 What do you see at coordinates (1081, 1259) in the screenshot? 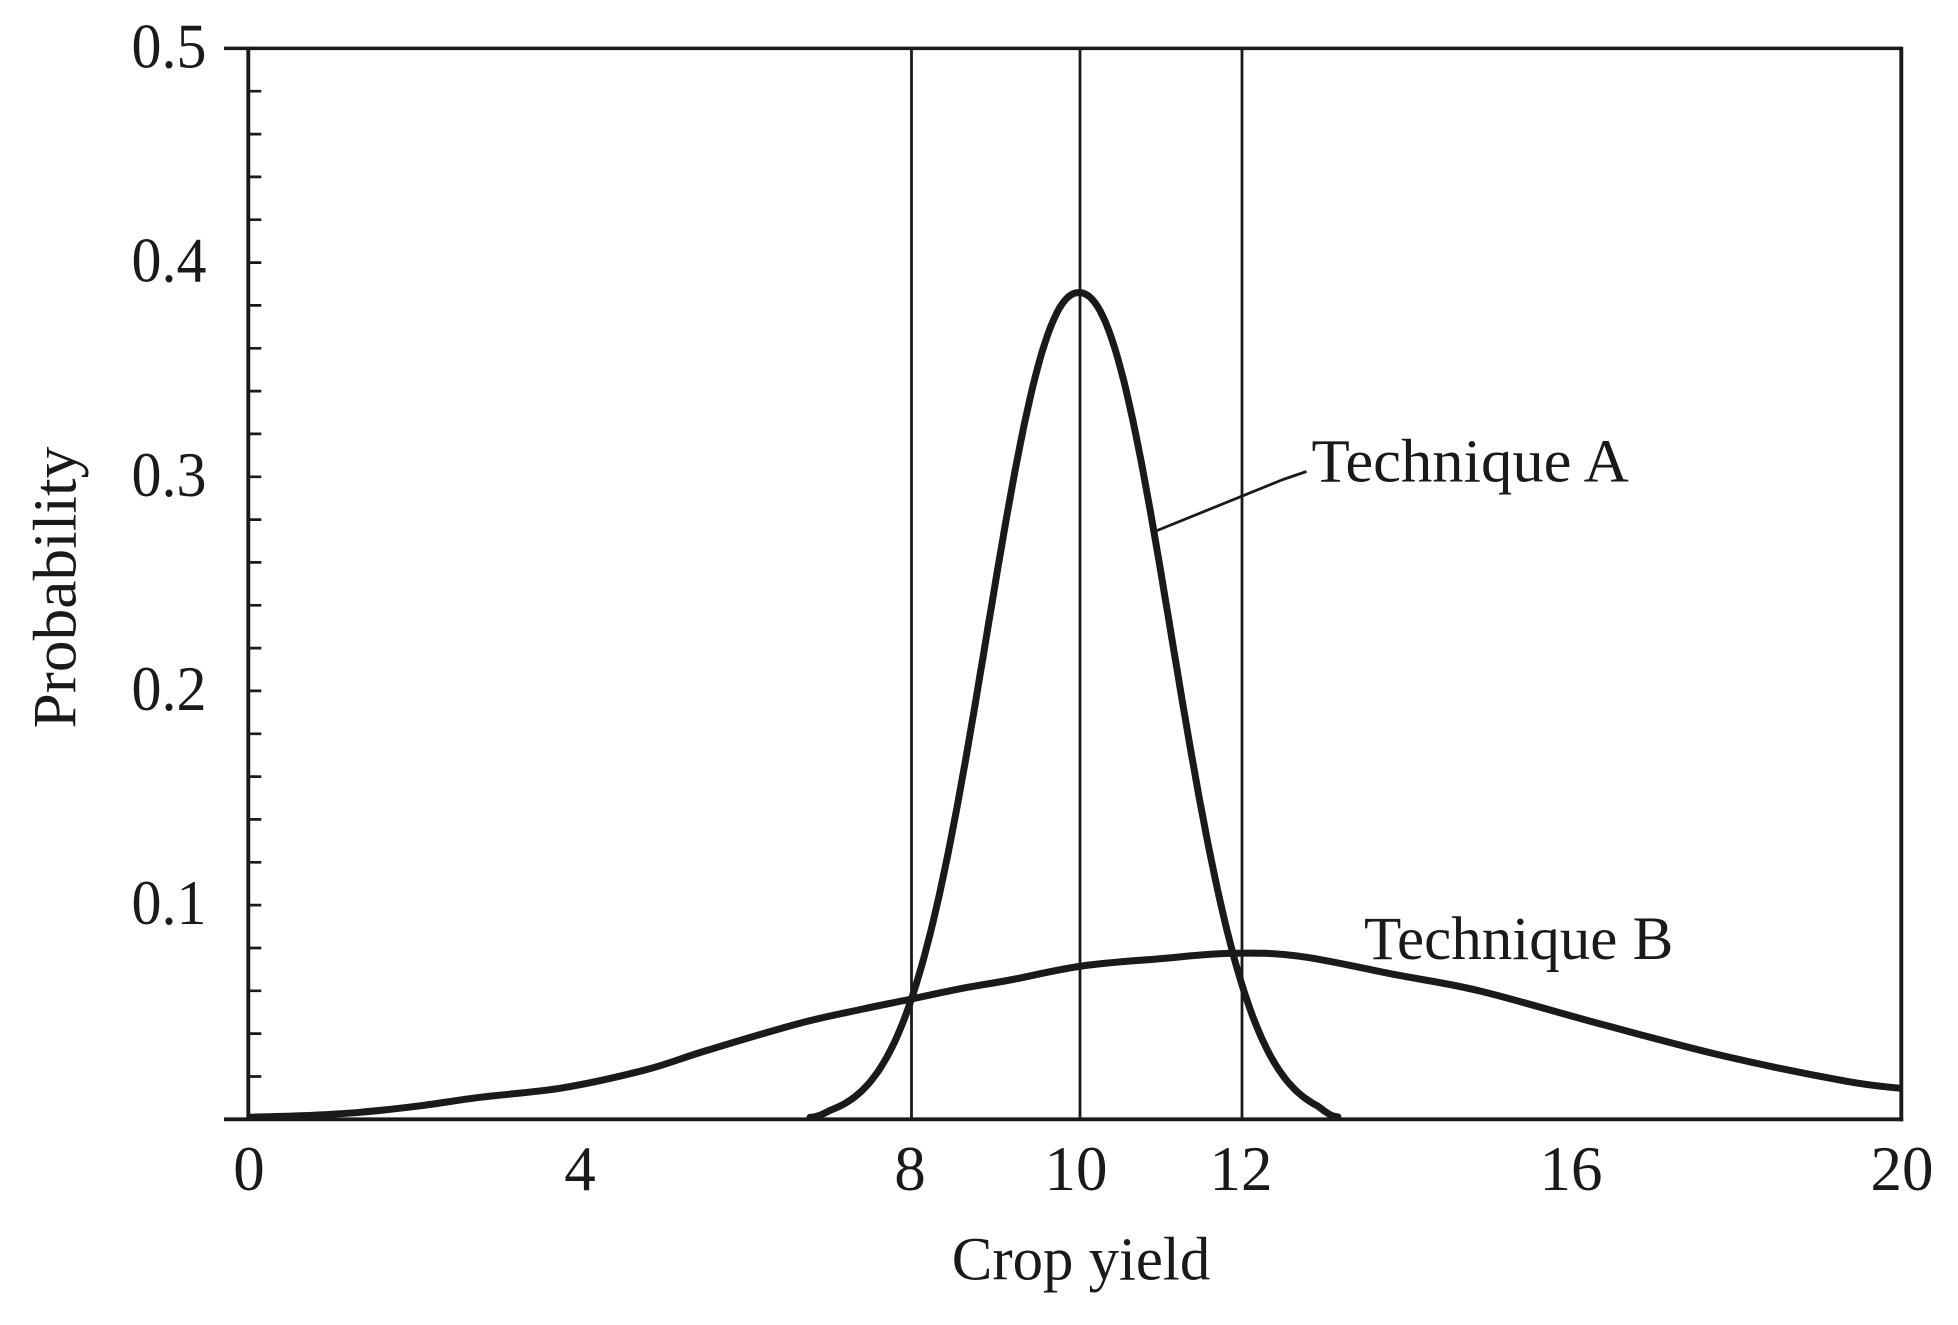
I see `svg-text: Crop yield` at bounding box center [1081, 1259].